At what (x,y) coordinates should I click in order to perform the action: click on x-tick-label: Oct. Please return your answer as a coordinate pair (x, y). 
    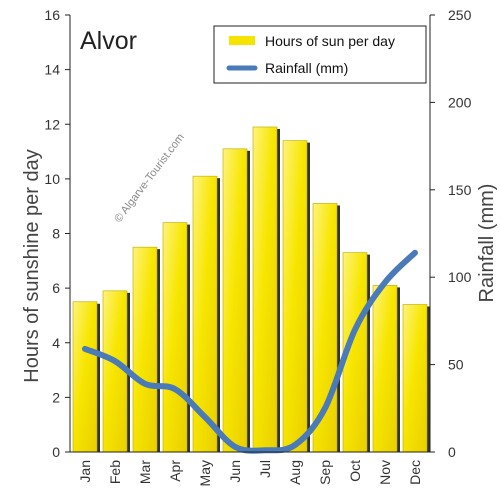
    Looking at the image, I should click on (355, 471).